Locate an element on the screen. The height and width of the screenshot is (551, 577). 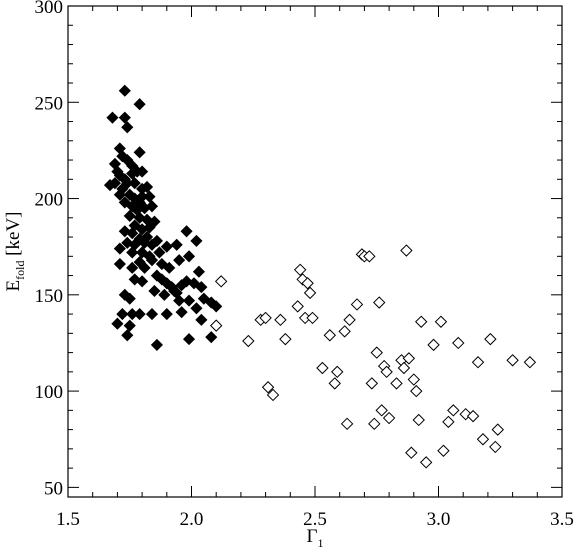
x-tick-label: 2.5 is located at coordinates (315, 519).